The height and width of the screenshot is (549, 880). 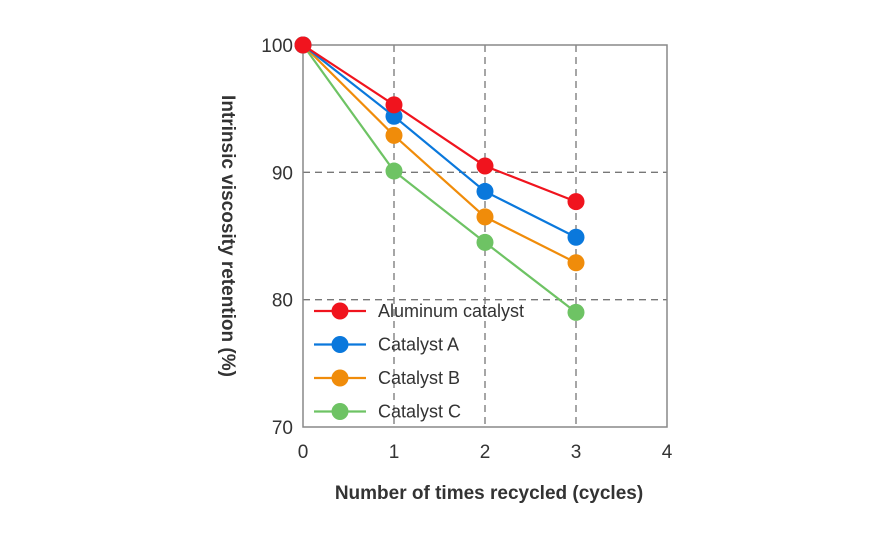 I want to click on x-tick-label: 3, so click(x=576, y=452).